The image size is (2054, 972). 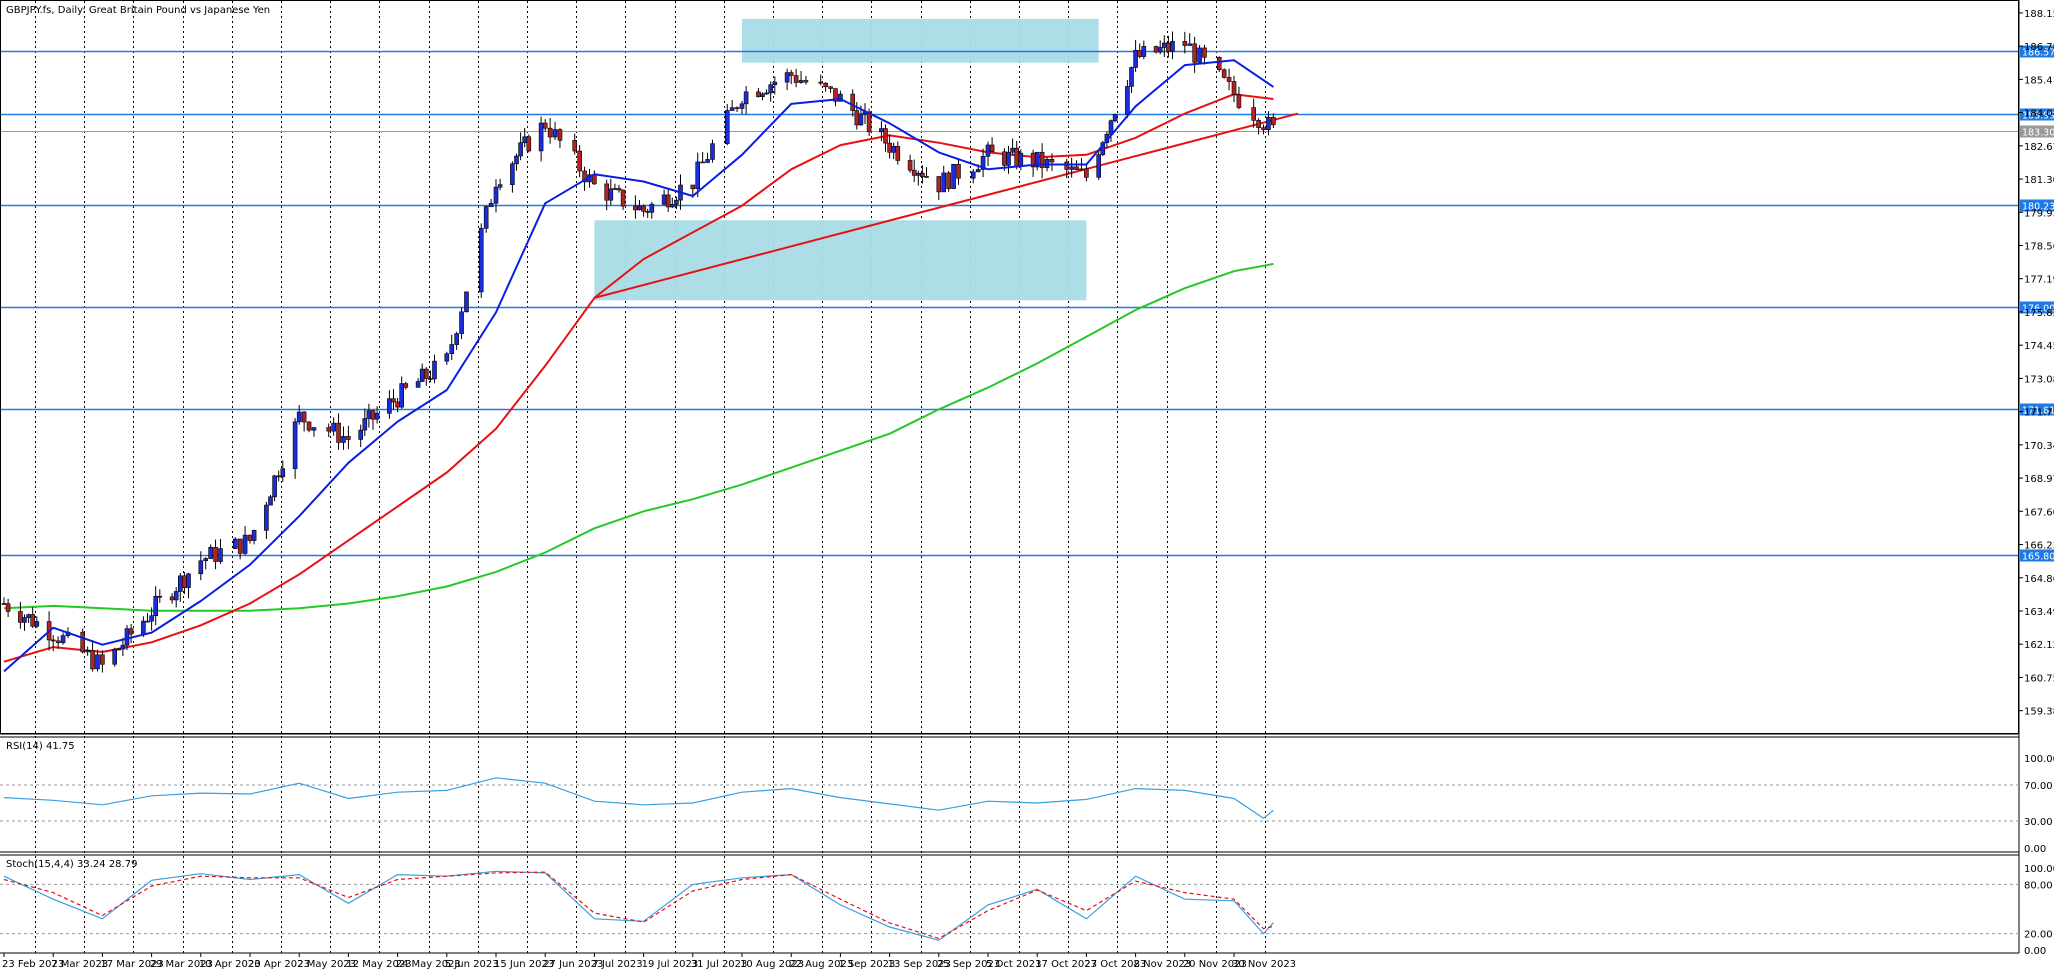 I want to click on date-label: 15 Jun 2023, so click(x=524, y=964).